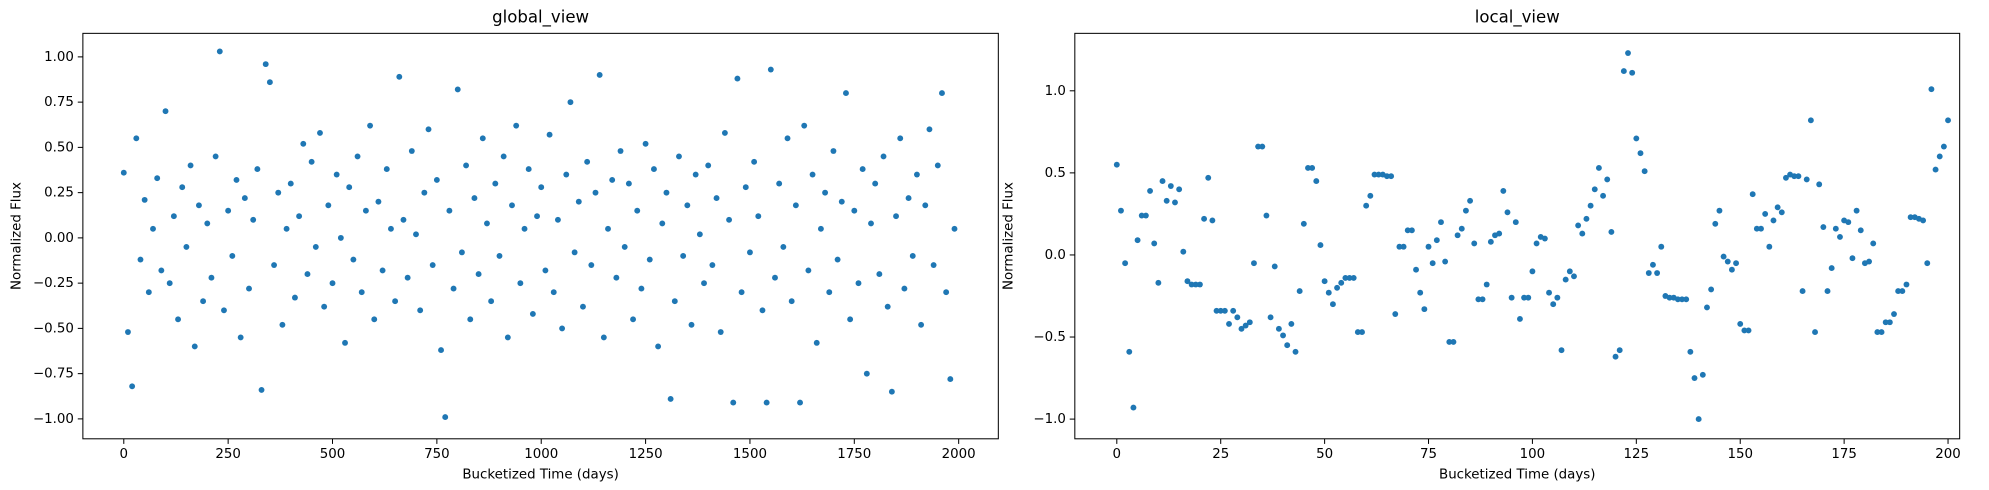 The width and height of the screenshot is (1989, 490). I want to click on y-tick-label: −0.25, so click(53, 283).